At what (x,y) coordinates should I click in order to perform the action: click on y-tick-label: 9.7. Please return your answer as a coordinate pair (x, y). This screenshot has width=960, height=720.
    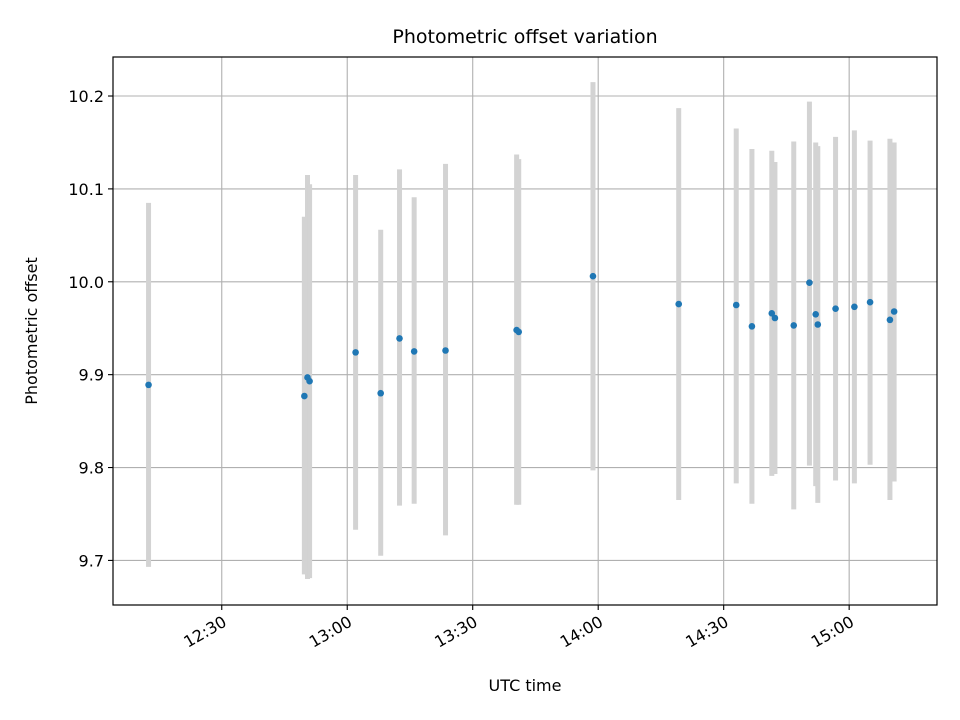
    Looking at the image, I should click on (91, 560).